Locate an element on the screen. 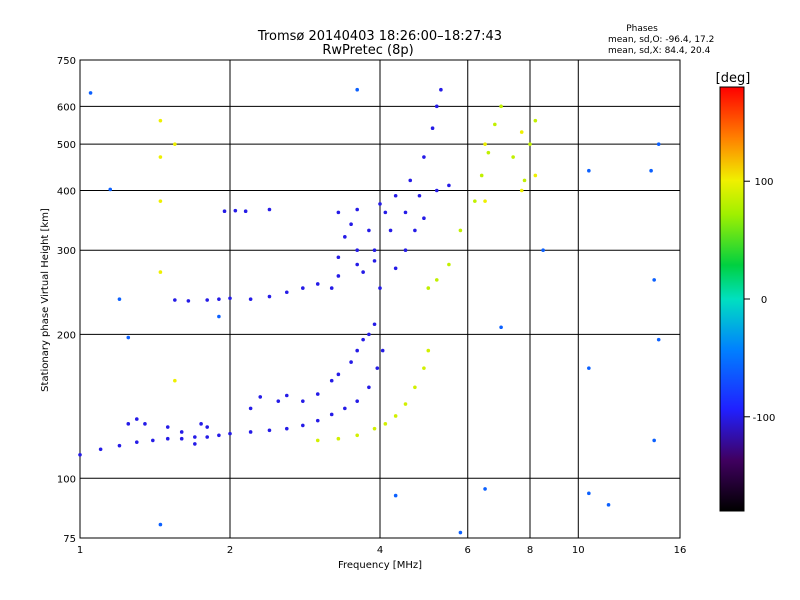 The width and height of the screenshot is (800, 600). colorbar-label: [deg] is located at coordinates (733, 78).